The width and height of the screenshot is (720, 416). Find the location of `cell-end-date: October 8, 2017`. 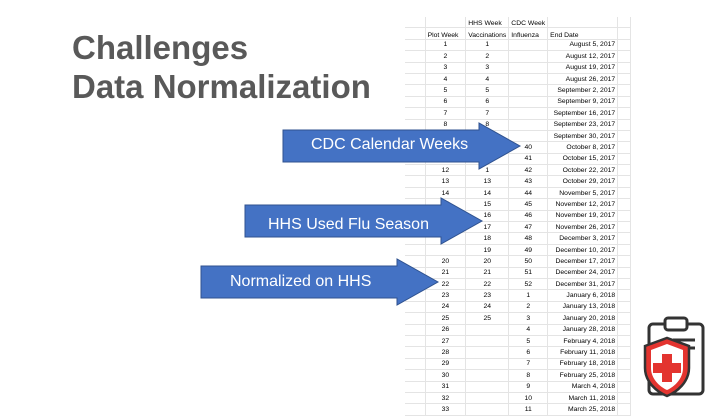

cell-end-date: October 8, 2017 is located at coordinates (583, 147).